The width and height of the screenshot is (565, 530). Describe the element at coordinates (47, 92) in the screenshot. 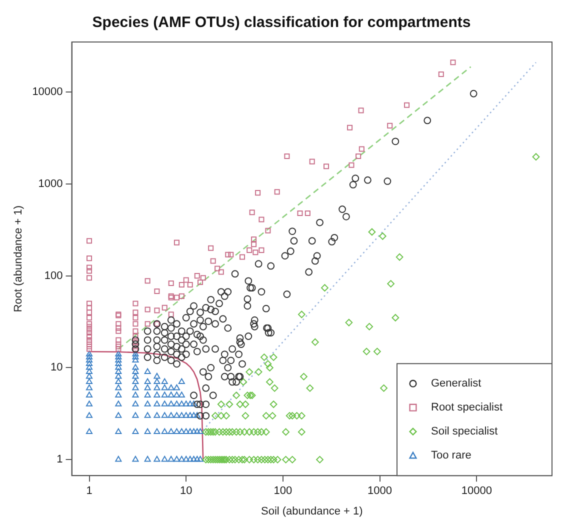

I see `y-tick-label: 10000` at that location.